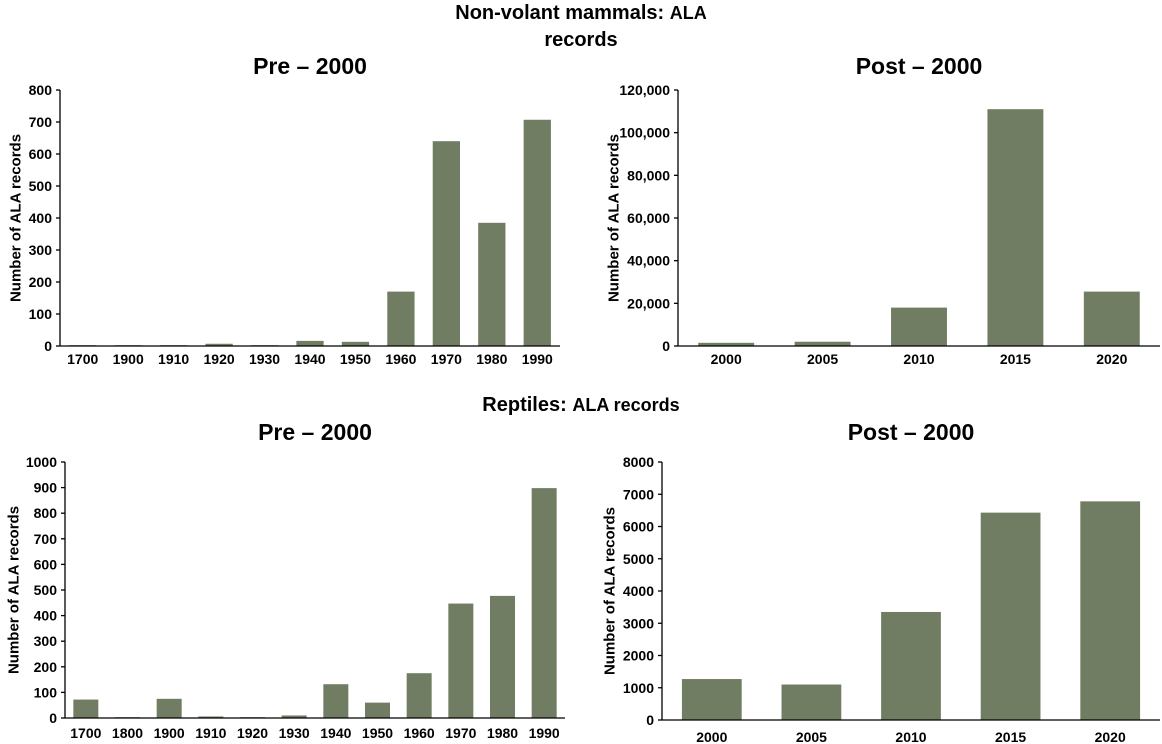  Describe the element at coordinates (46, 513) in the screenshot. I see `reptiles-pre-ytick-label: 800` at that location.